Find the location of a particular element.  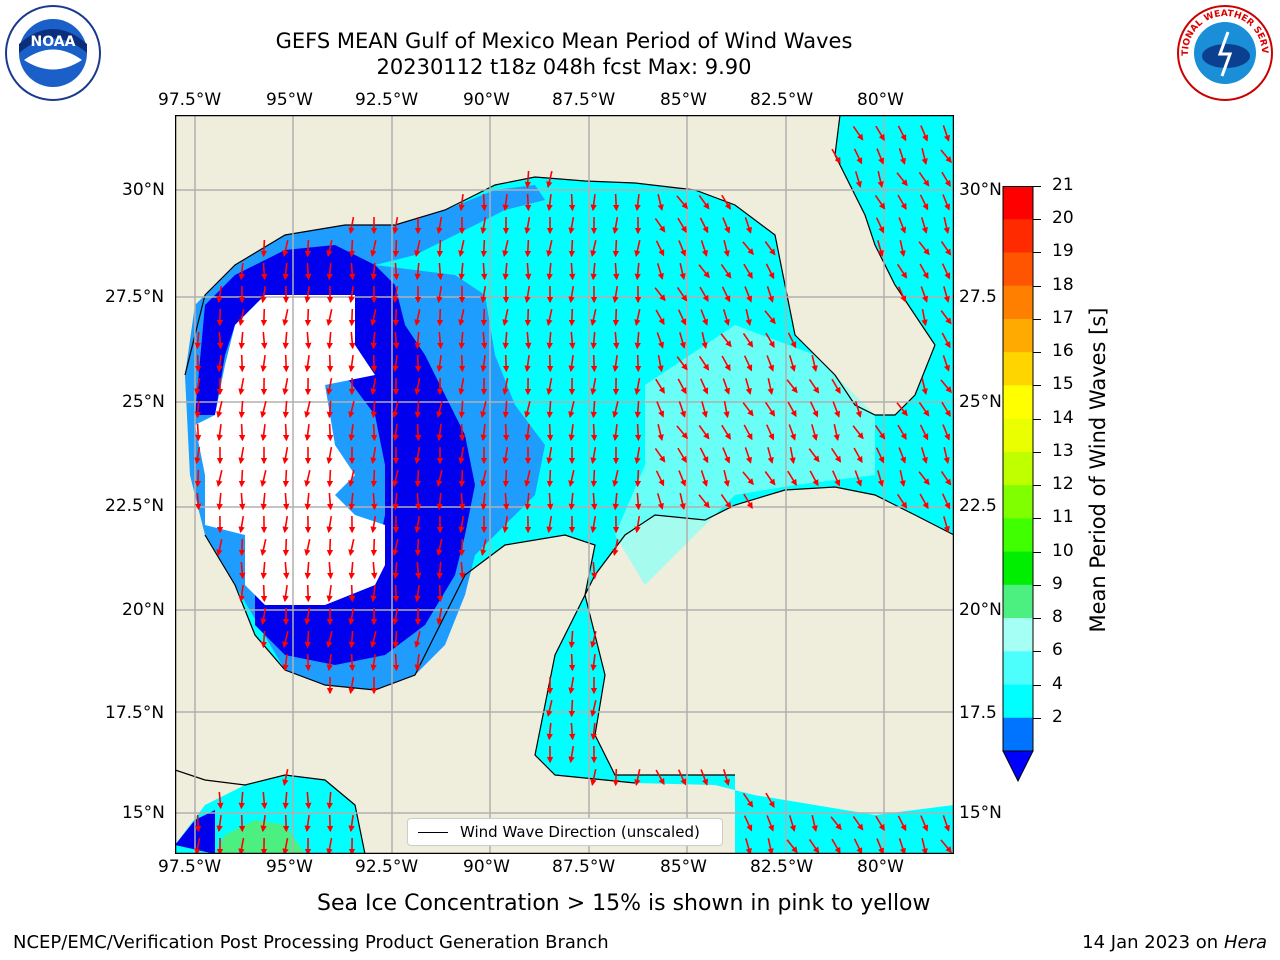

colorbar-label: Mean Period of Wind Waves [s] is located at coordinates (1098, 470).